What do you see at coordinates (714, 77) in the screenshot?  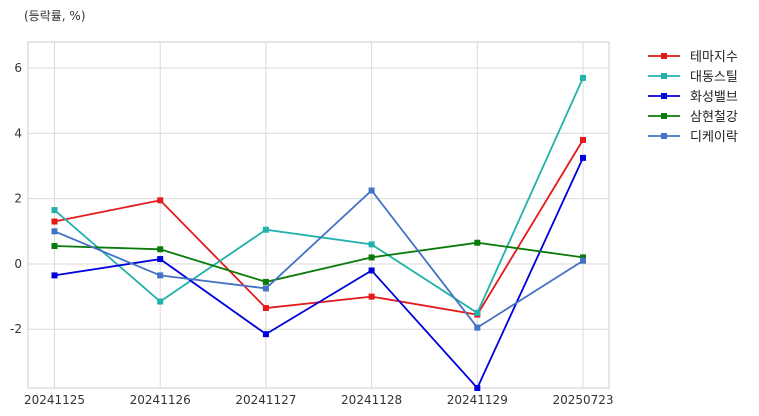 I see `legend-label: 대동스틸` at bounding box center [714, 77].